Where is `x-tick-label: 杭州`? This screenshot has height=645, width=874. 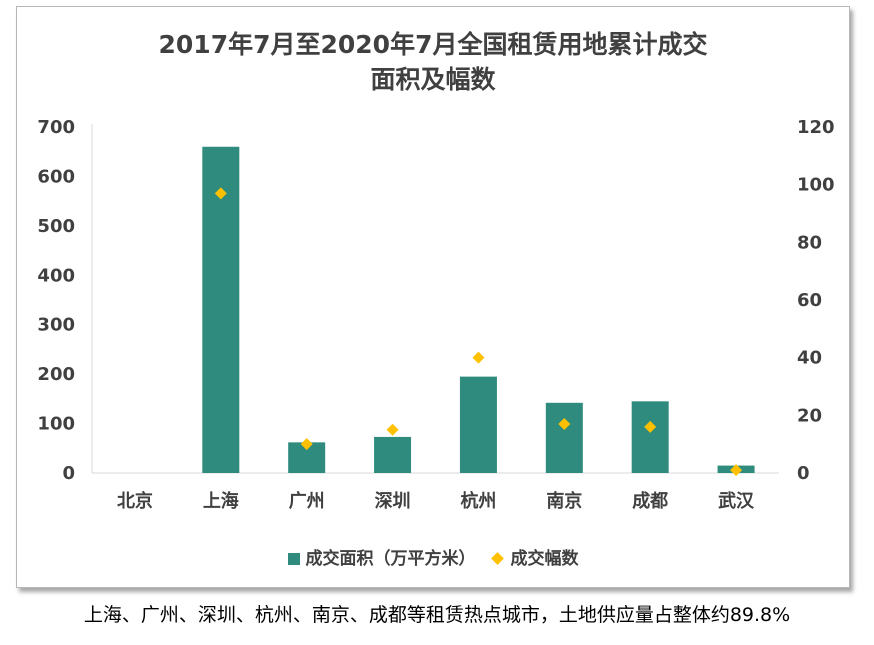
x-tick-label: 杭州 is located at coordinates (478, 501).